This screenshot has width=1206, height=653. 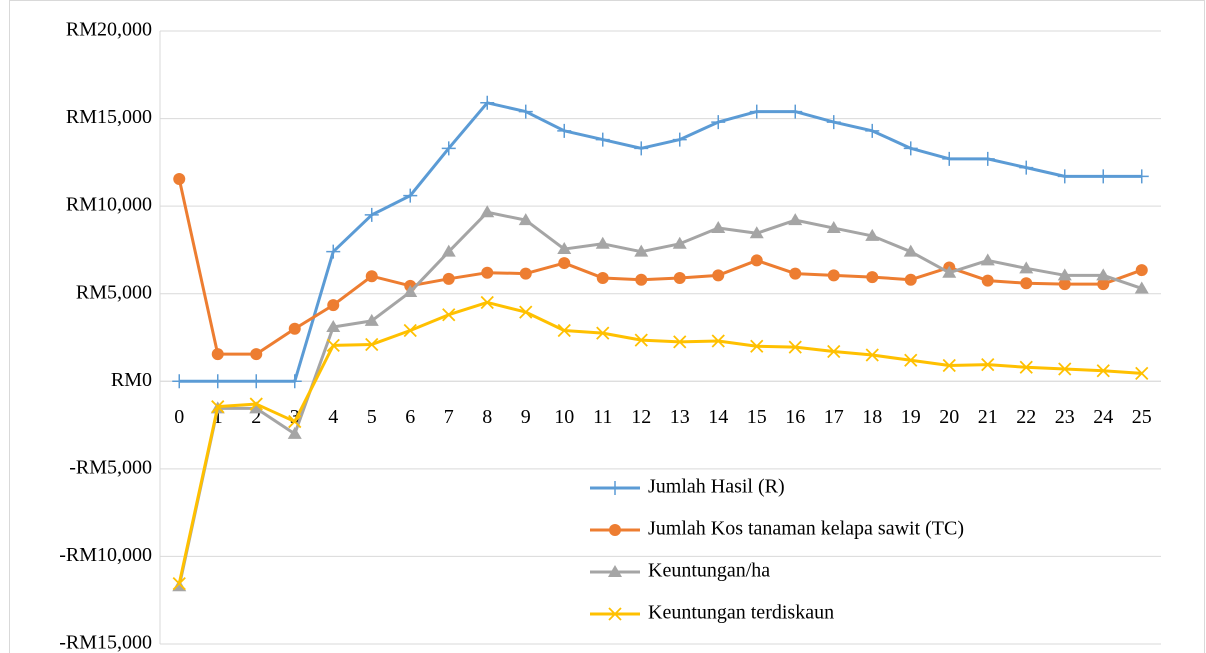 What do you see at coordinates (179, 417) in the screenshot?
I see `x-tick-label: 0` at bounding box center [179, 417].